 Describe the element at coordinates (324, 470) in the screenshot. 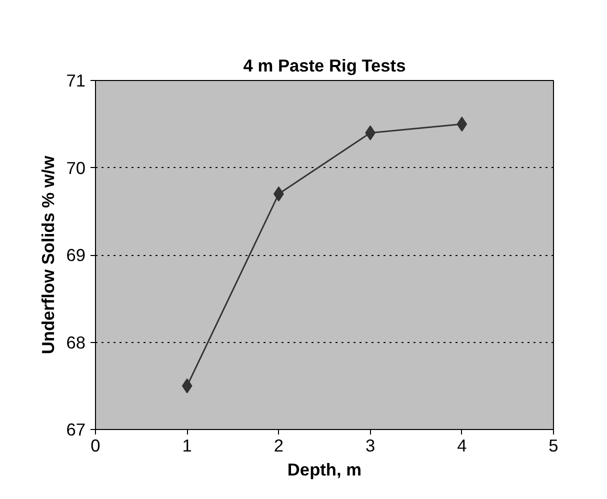

I see `x-axis-title: Depth, m` at that location.